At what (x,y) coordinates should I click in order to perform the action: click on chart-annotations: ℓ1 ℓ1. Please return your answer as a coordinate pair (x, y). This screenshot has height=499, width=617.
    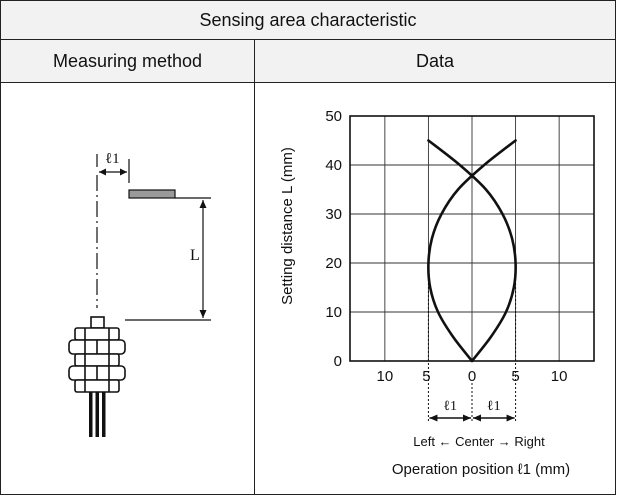
    Looking at the image, I should click on (472, 343).